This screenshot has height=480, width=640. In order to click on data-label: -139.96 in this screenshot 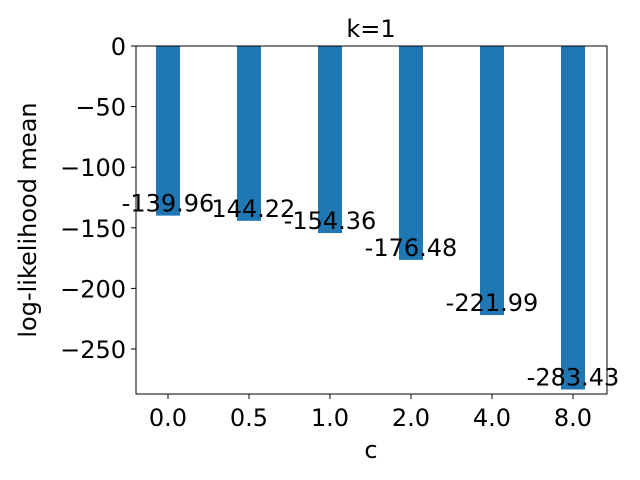, I will do `click(168, 204)`.